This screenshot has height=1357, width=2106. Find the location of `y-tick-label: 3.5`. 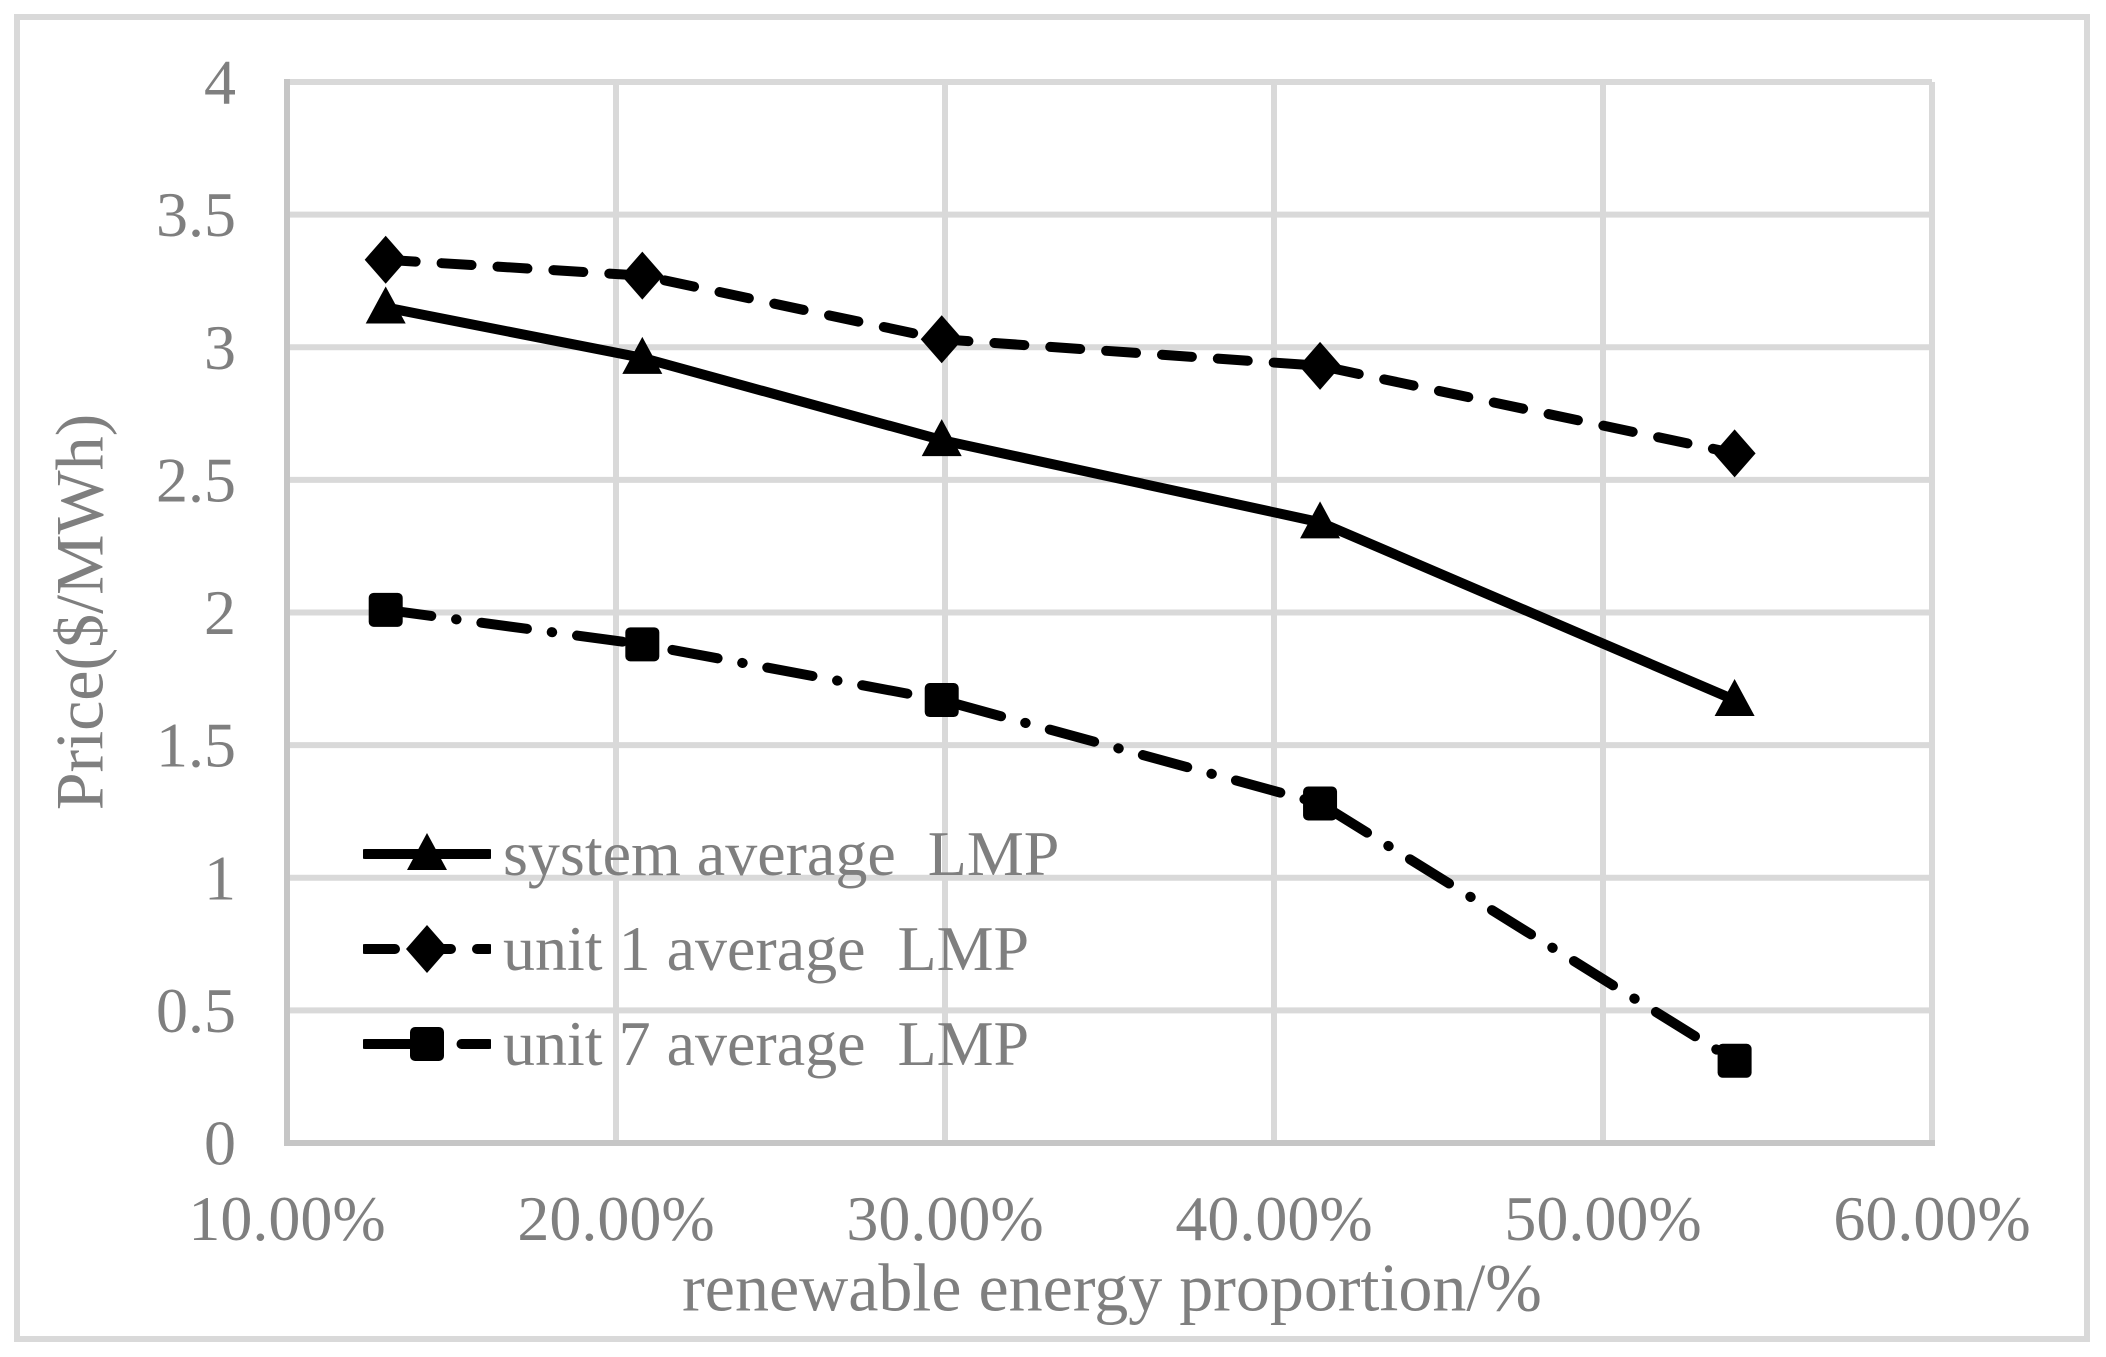

y-tick-label: 3.5 is located at coordinates (196, 214).